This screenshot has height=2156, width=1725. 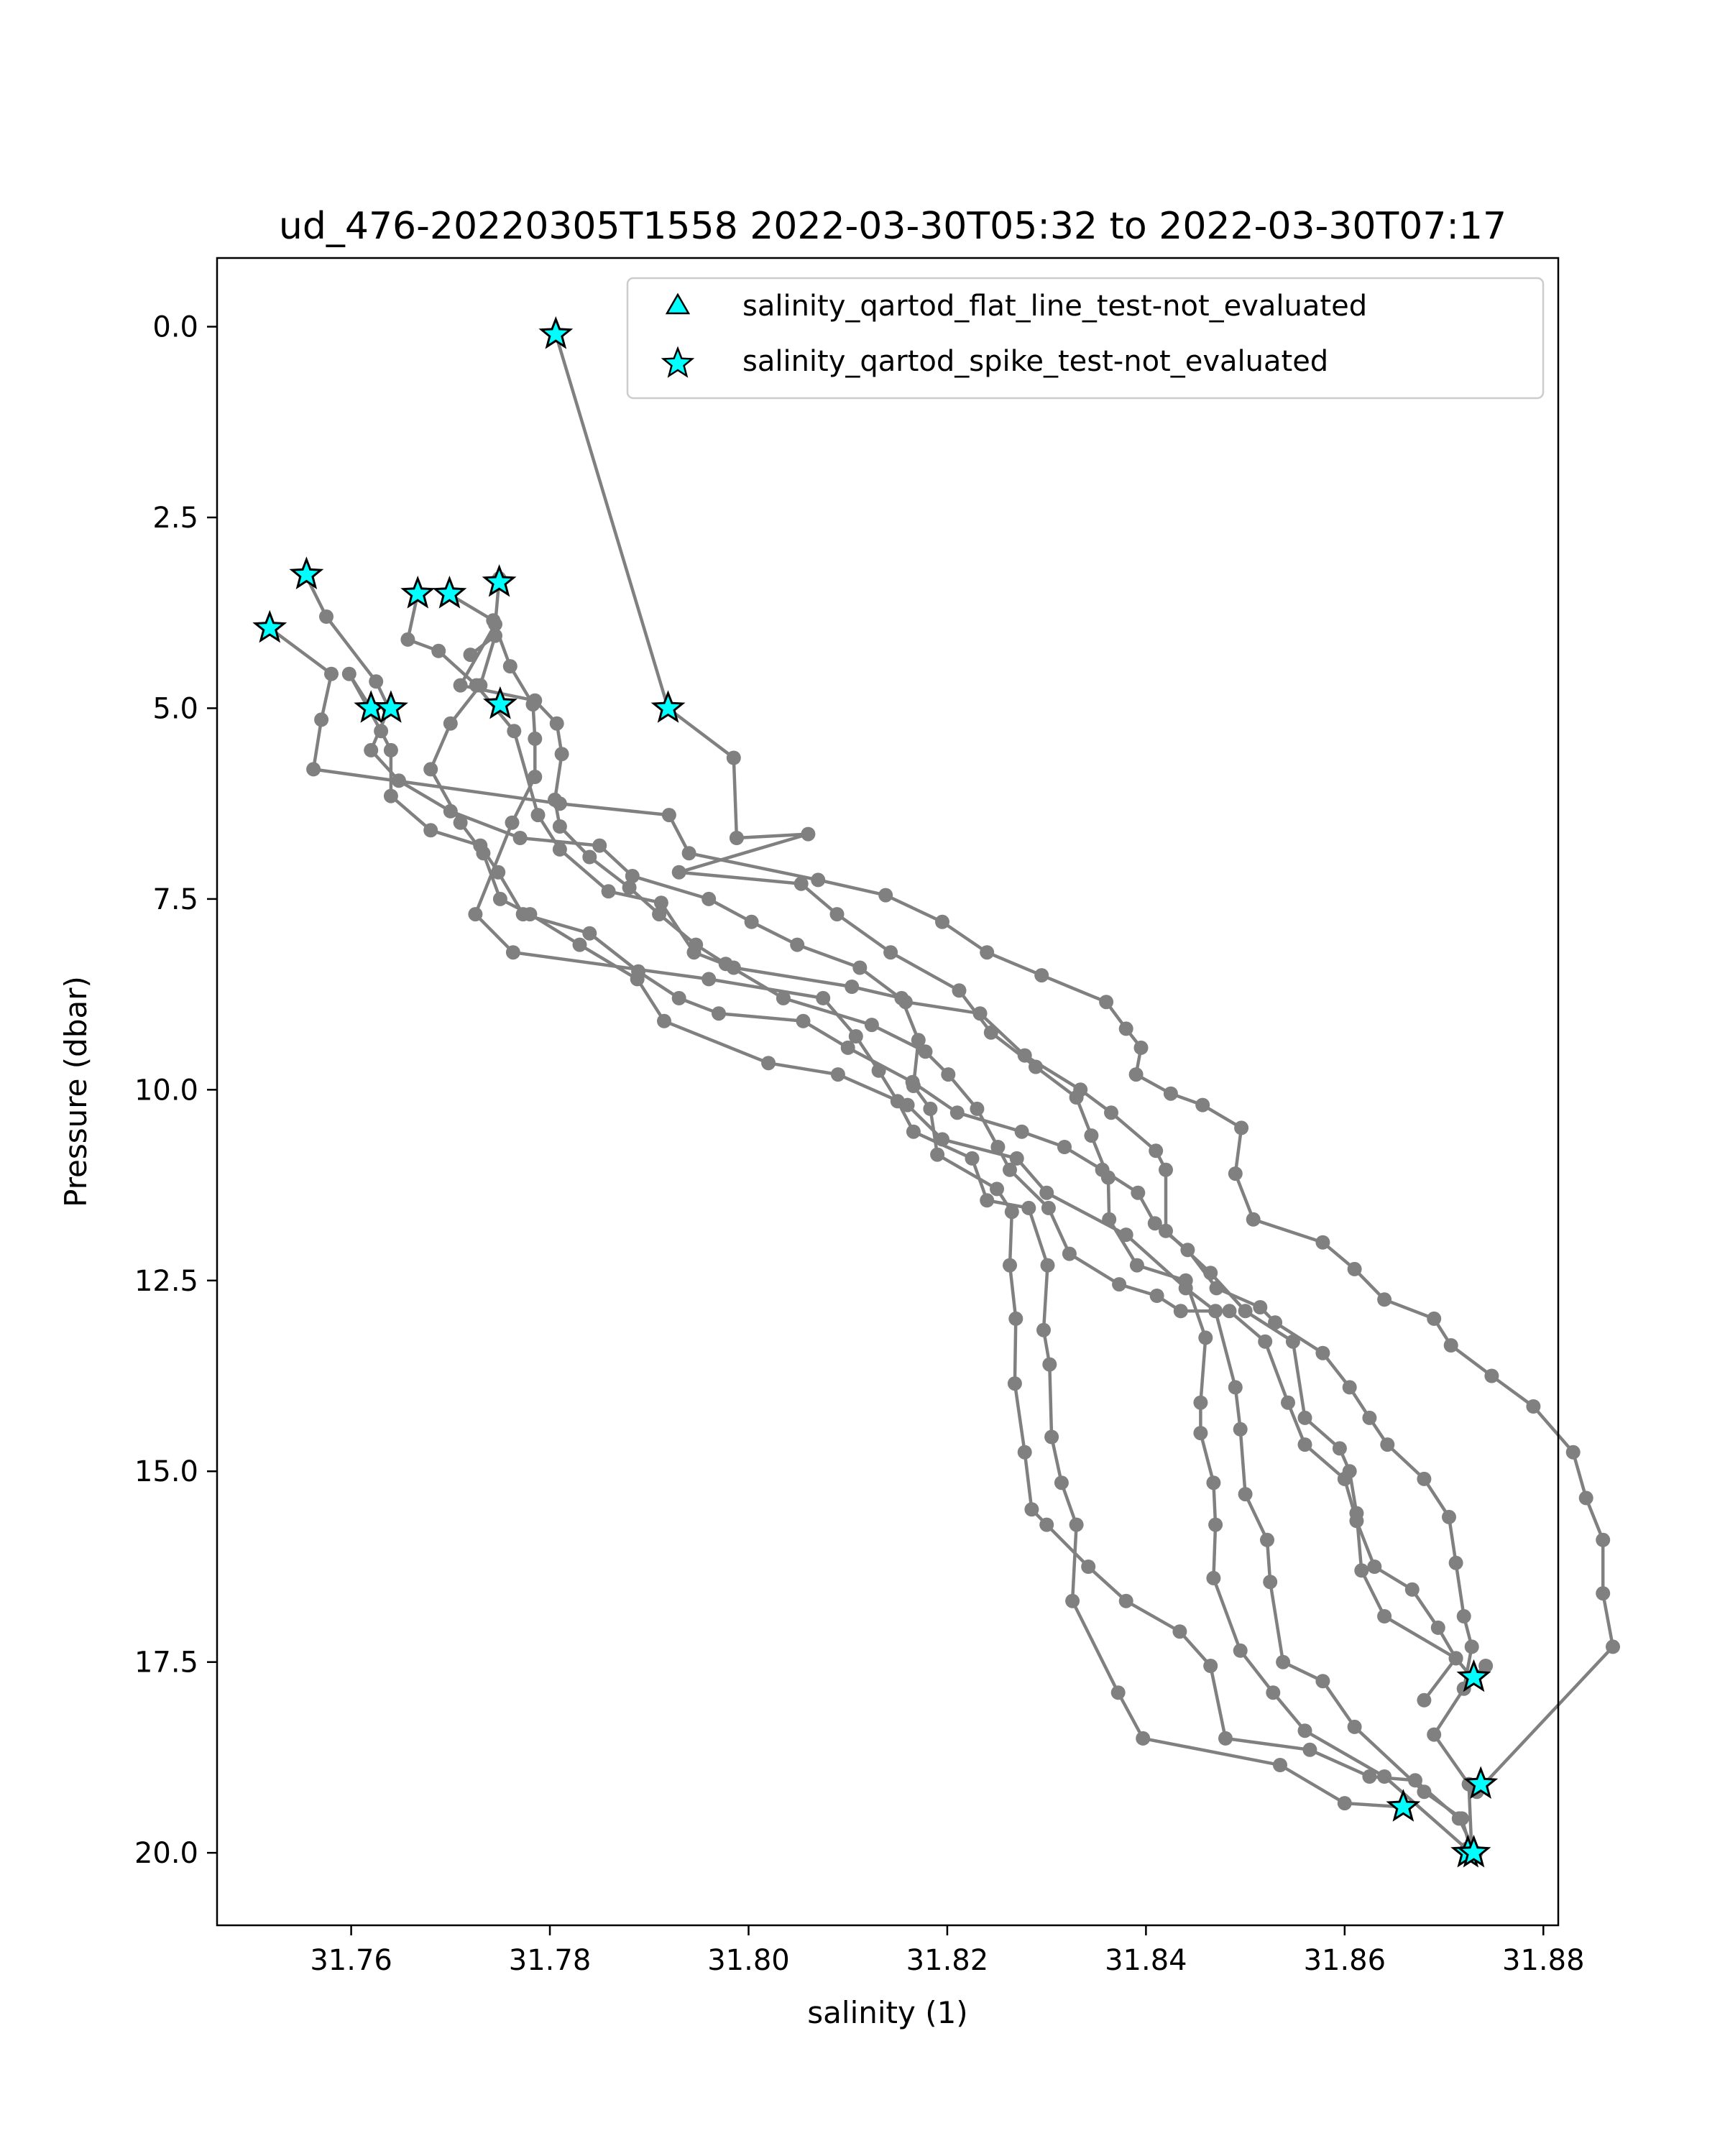 I want to click on x-tick-label: 31.80, so click(x=748, y=1960).